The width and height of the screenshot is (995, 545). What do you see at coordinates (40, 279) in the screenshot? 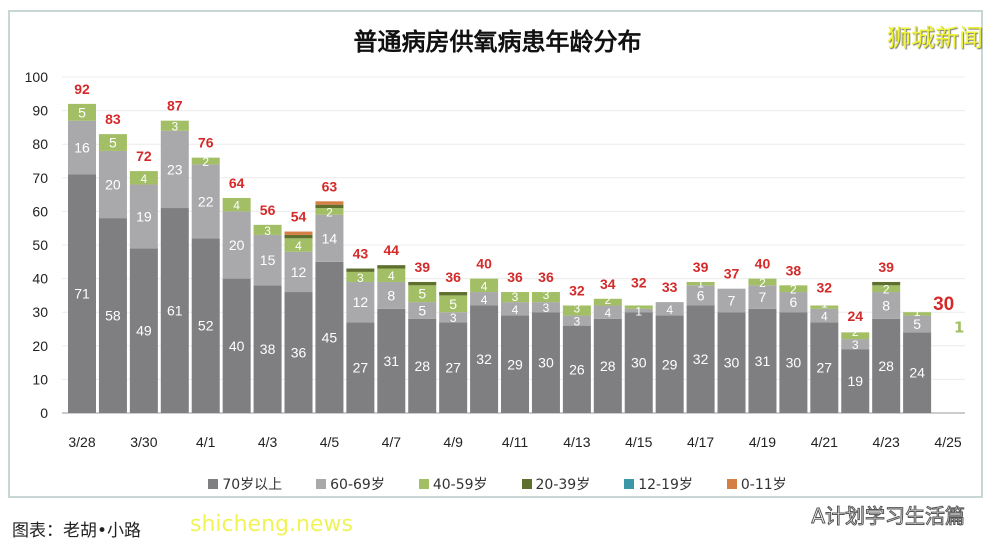
I see `y-tick-label: 40` at bounding box center [40, 279].